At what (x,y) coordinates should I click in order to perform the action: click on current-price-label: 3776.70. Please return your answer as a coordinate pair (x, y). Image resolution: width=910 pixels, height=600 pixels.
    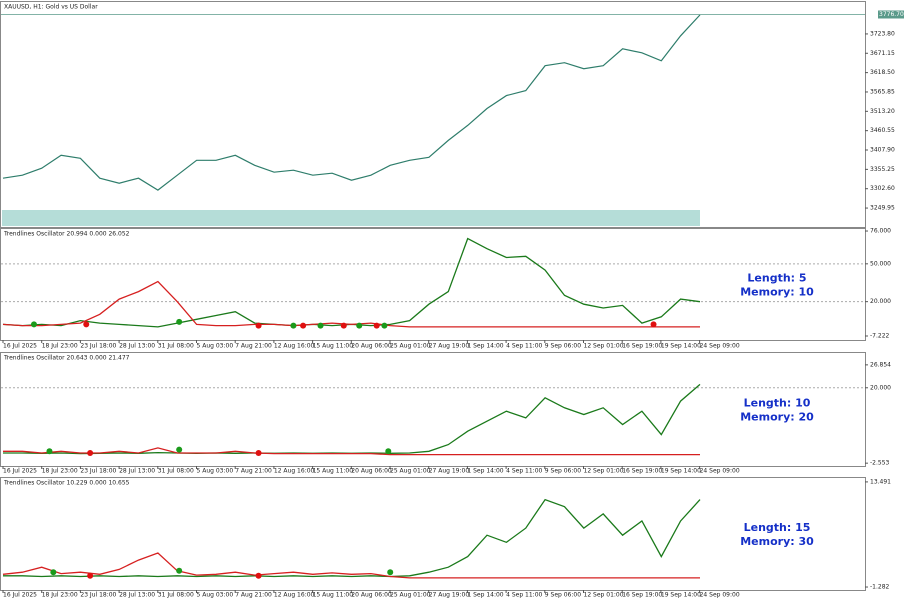
    Looking at the image, I should click on (891, 14).